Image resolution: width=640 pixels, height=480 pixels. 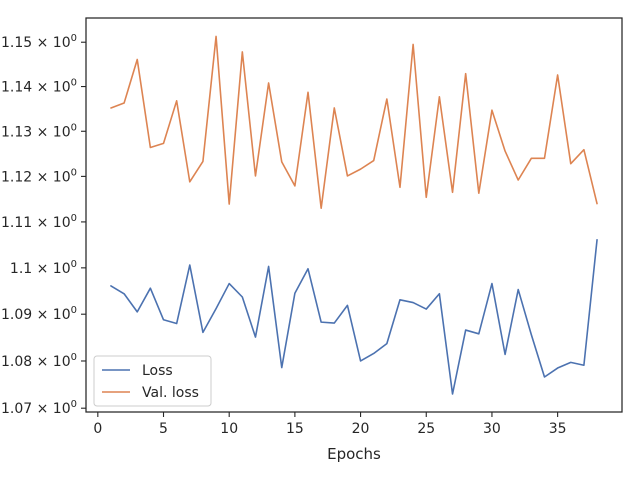 What do you see at coordinates (39, 87) in the screenshot?
I see `y-tick-label: 1.14 × 100` at bounding box center [39, 87].